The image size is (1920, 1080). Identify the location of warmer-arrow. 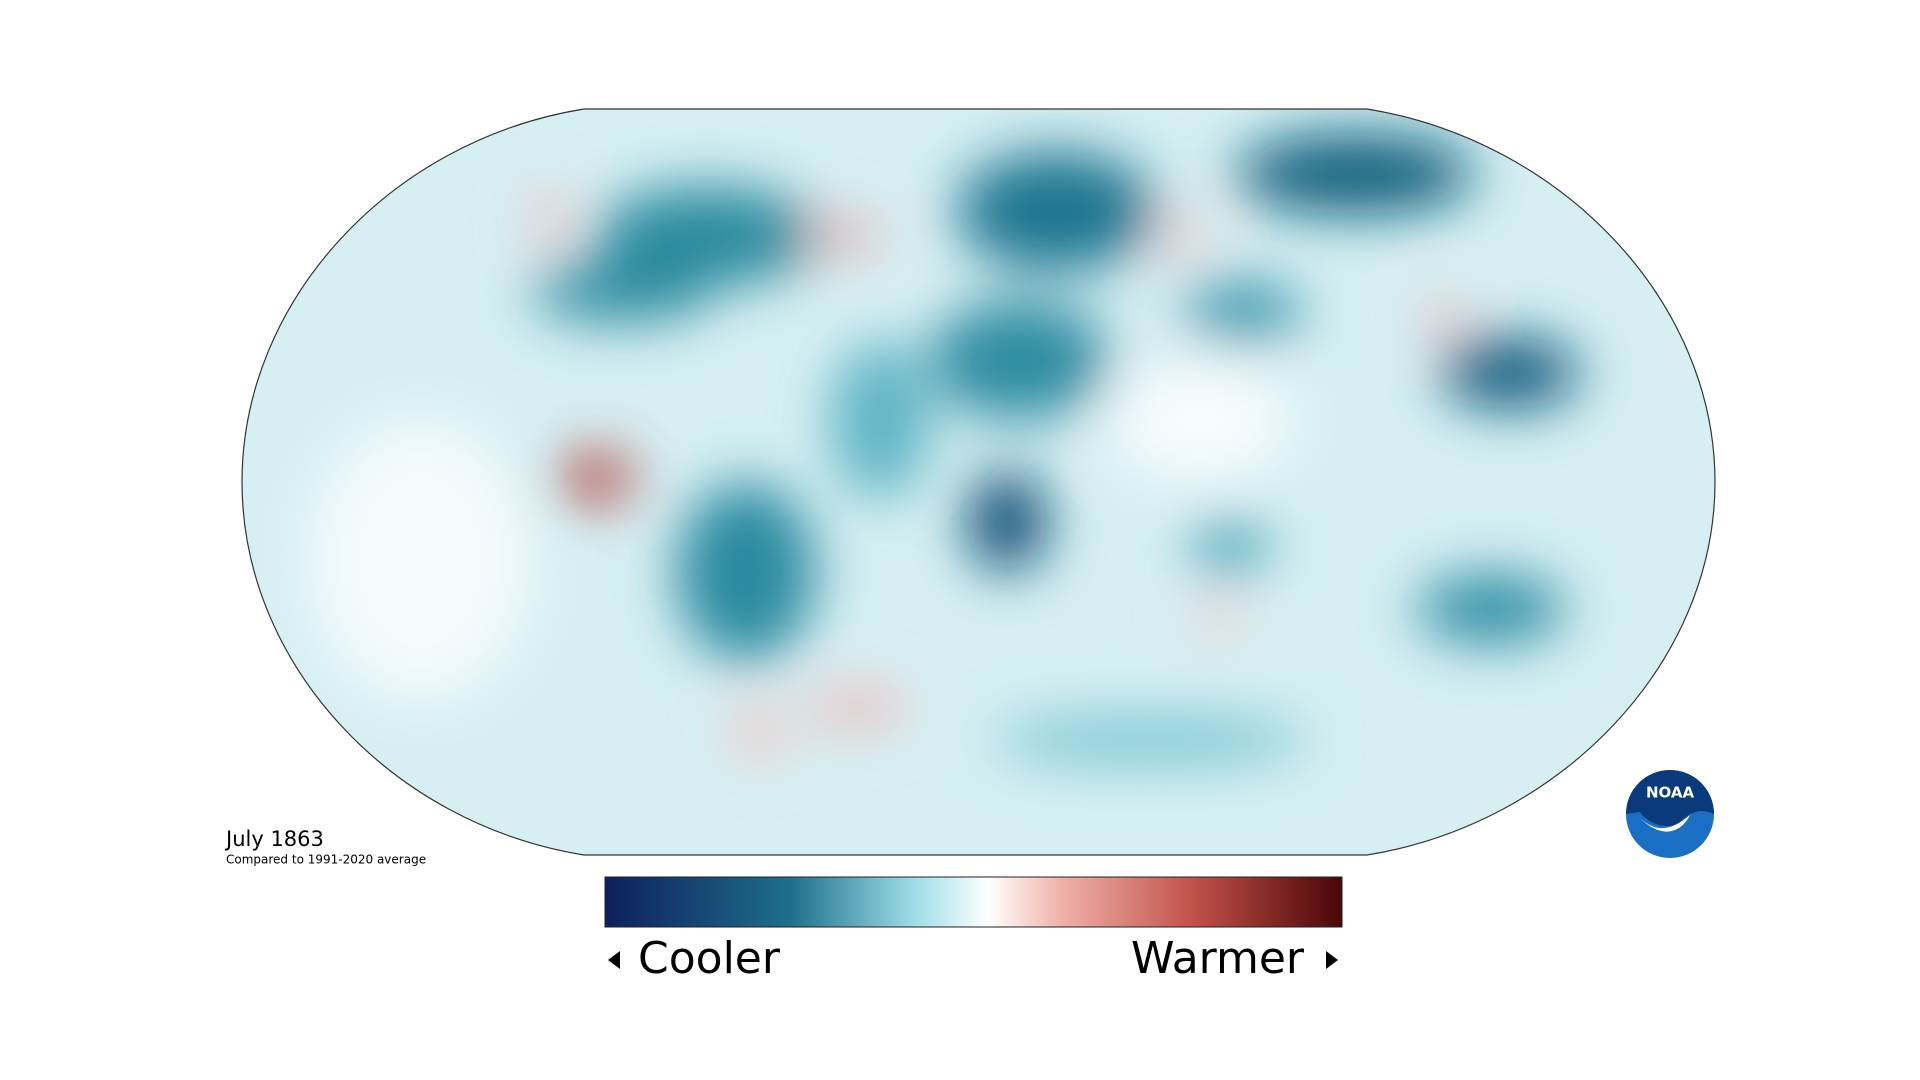
(1332, 960).